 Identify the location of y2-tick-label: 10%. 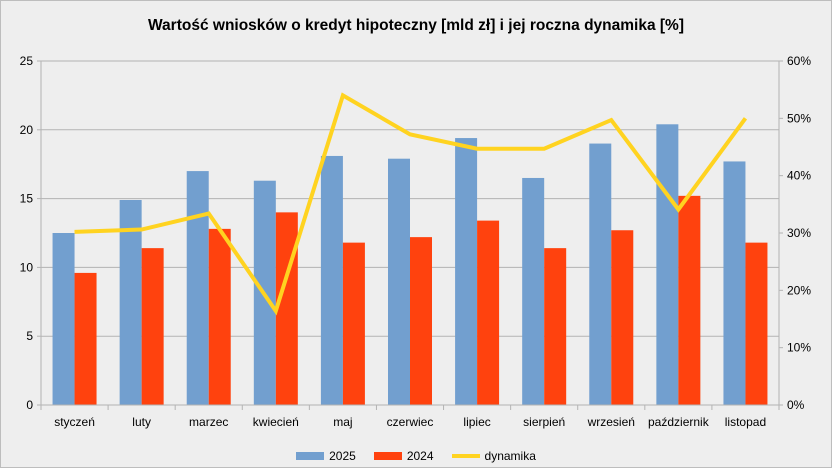
(799, 348).